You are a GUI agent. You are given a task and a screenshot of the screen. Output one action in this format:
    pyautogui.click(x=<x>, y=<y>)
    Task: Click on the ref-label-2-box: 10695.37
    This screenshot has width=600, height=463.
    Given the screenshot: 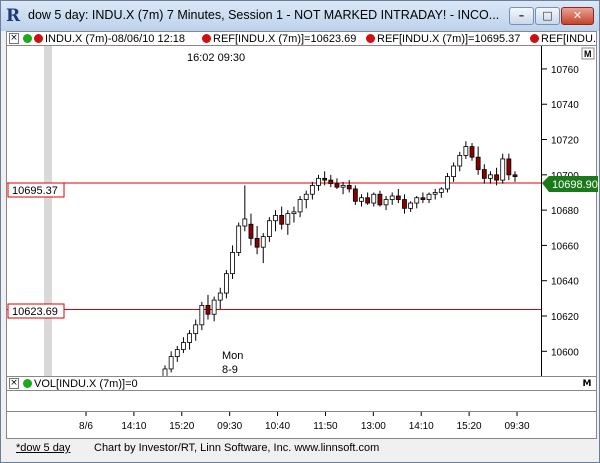 What is the action you would take?
    pyautogui.click(x=36, y=190)
    